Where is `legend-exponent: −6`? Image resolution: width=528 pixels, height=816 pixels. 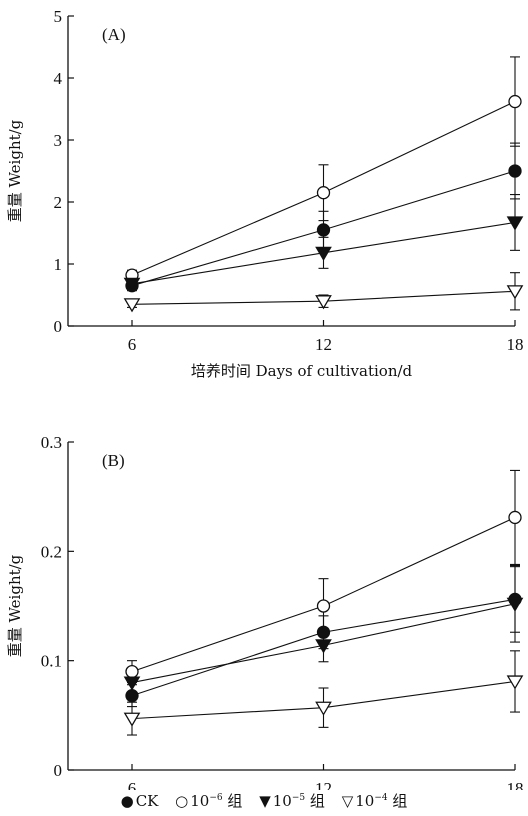 legend-exponent: −6 is located at coordinates (216, 798).